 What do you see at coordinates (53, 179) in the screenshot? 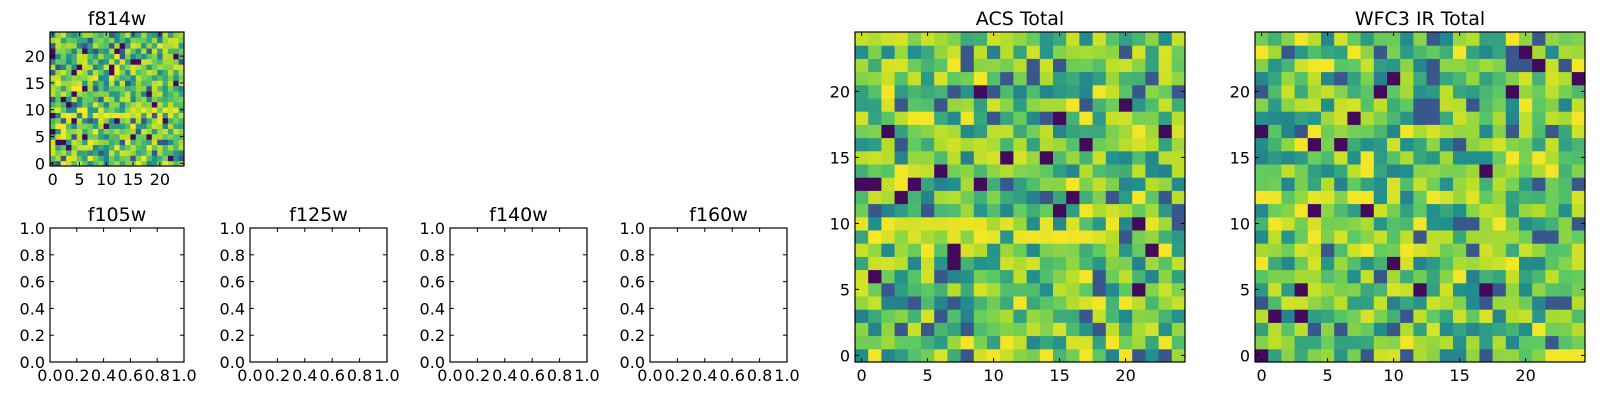
I see `x-tick-label: 0` at bounding box center [53, 179].